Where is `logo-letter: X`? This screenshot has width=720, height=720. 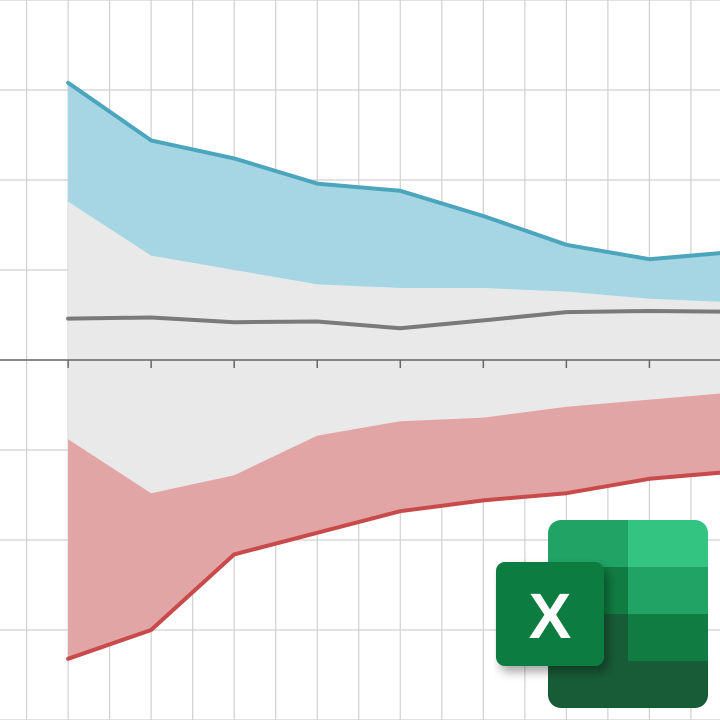
logo-letter: X is located at coordinates (550, 616).